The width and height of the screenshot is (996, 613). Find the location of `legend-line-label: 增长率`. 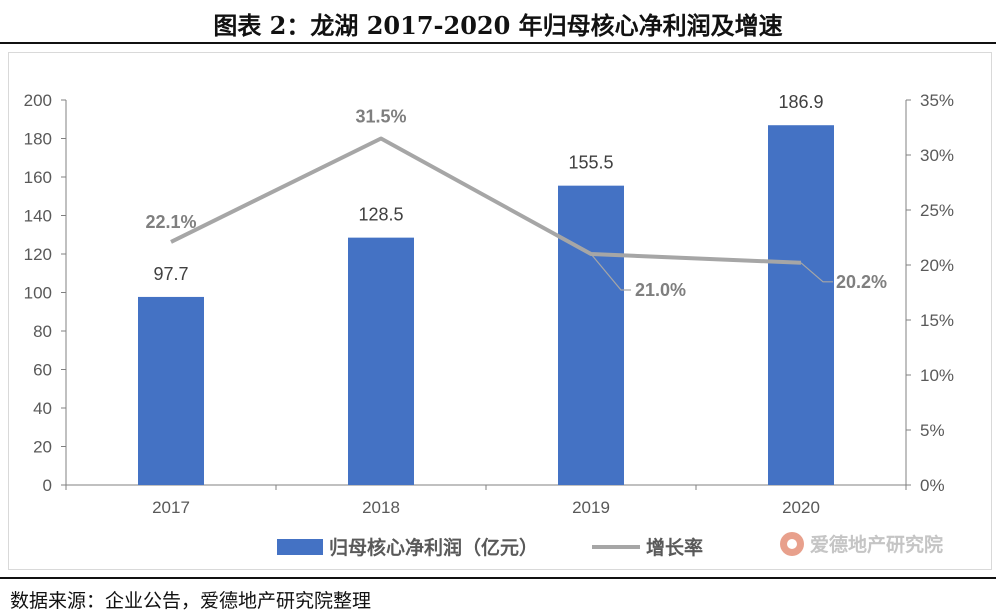

legend-line-label: 增长率 is located at coordinates (674, 547).